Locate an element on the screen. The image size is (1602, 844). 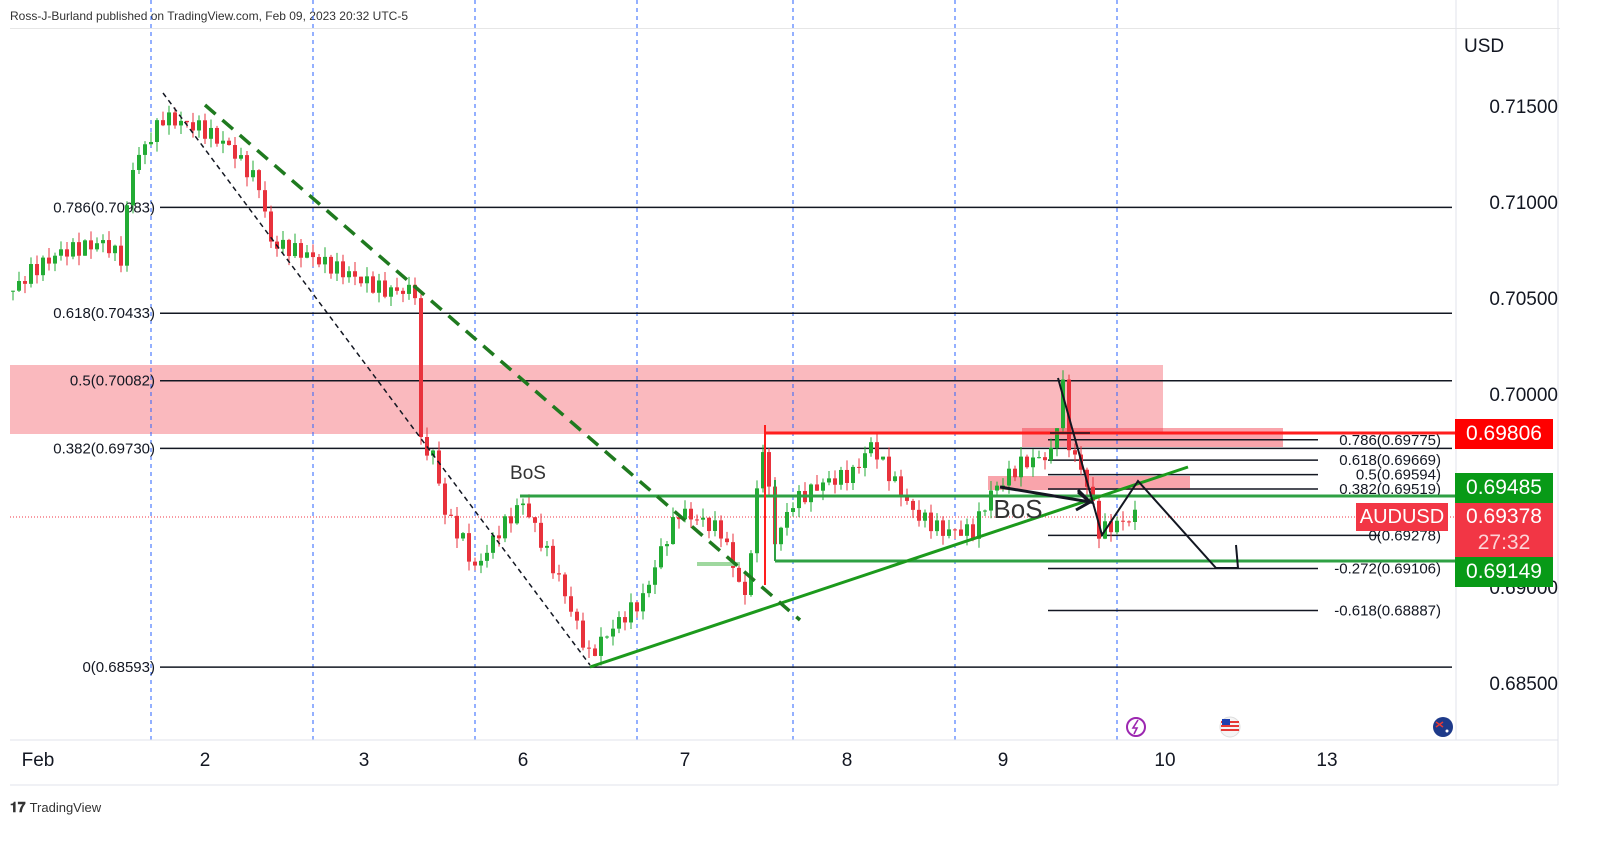
resistance-price-badge: 0.69806 is located at coordinates (1504, 434).